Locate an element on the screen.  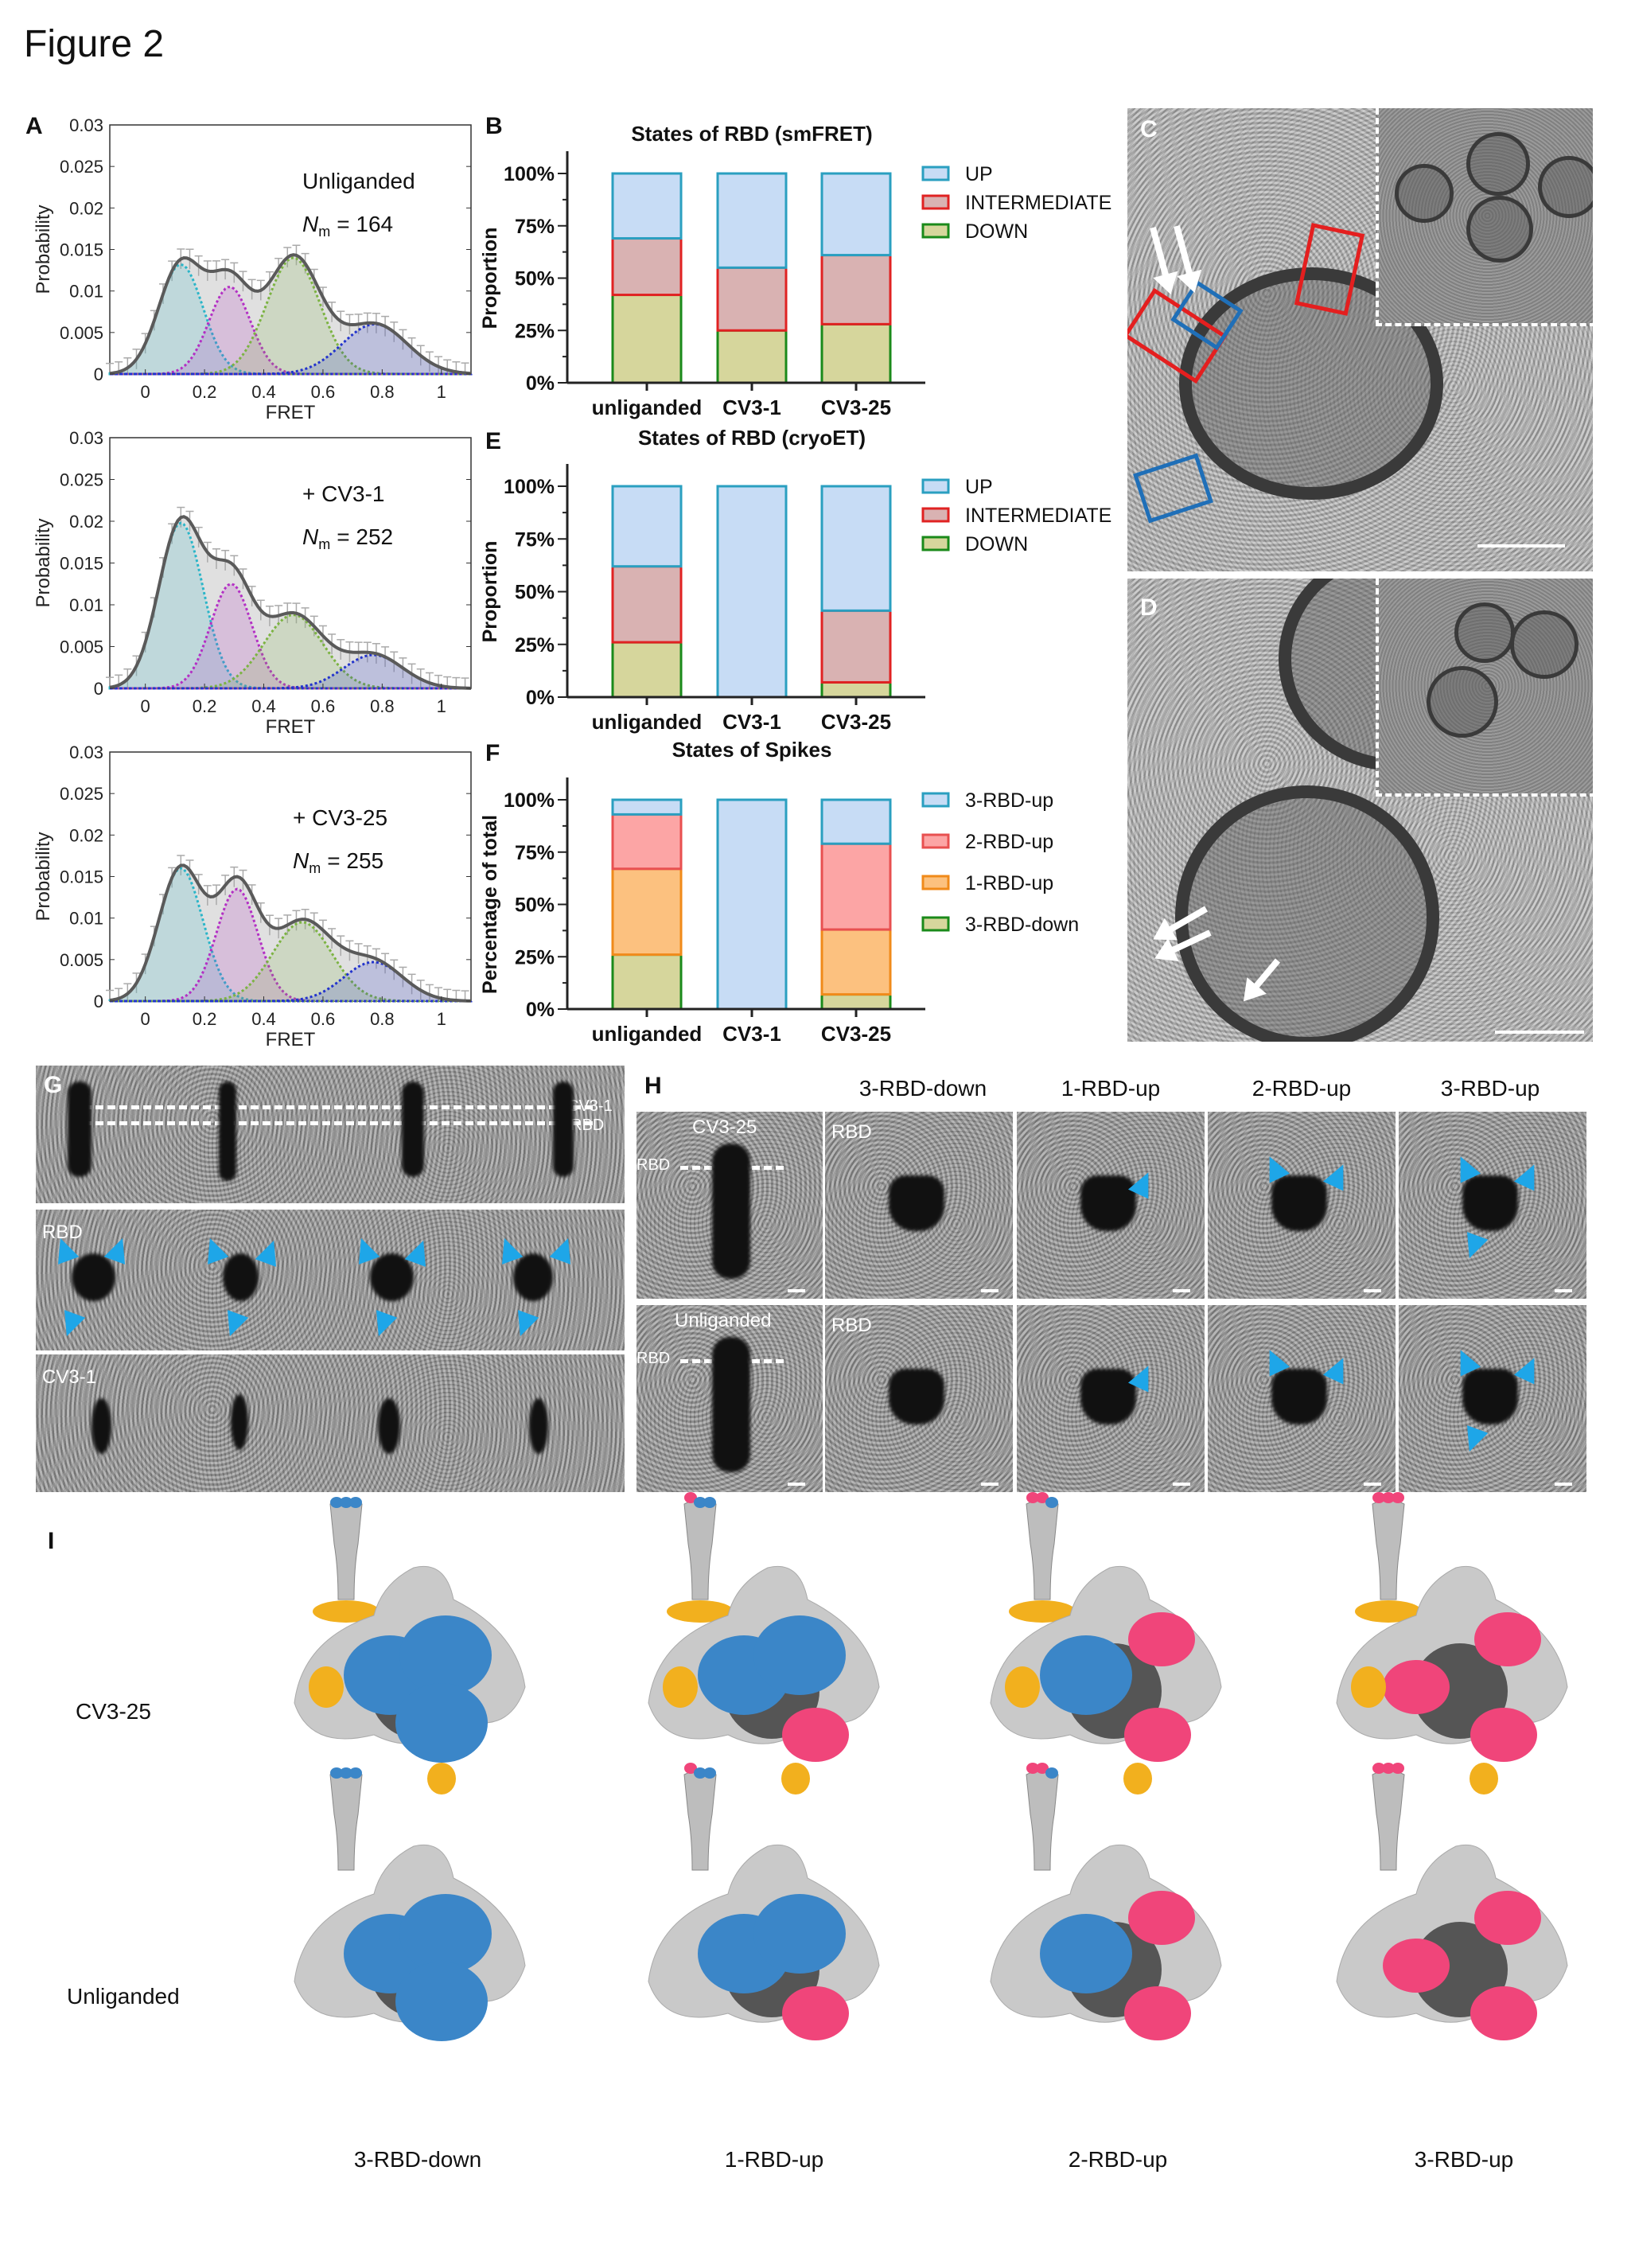
side-view-map is located at coordinates (1389, 1549).